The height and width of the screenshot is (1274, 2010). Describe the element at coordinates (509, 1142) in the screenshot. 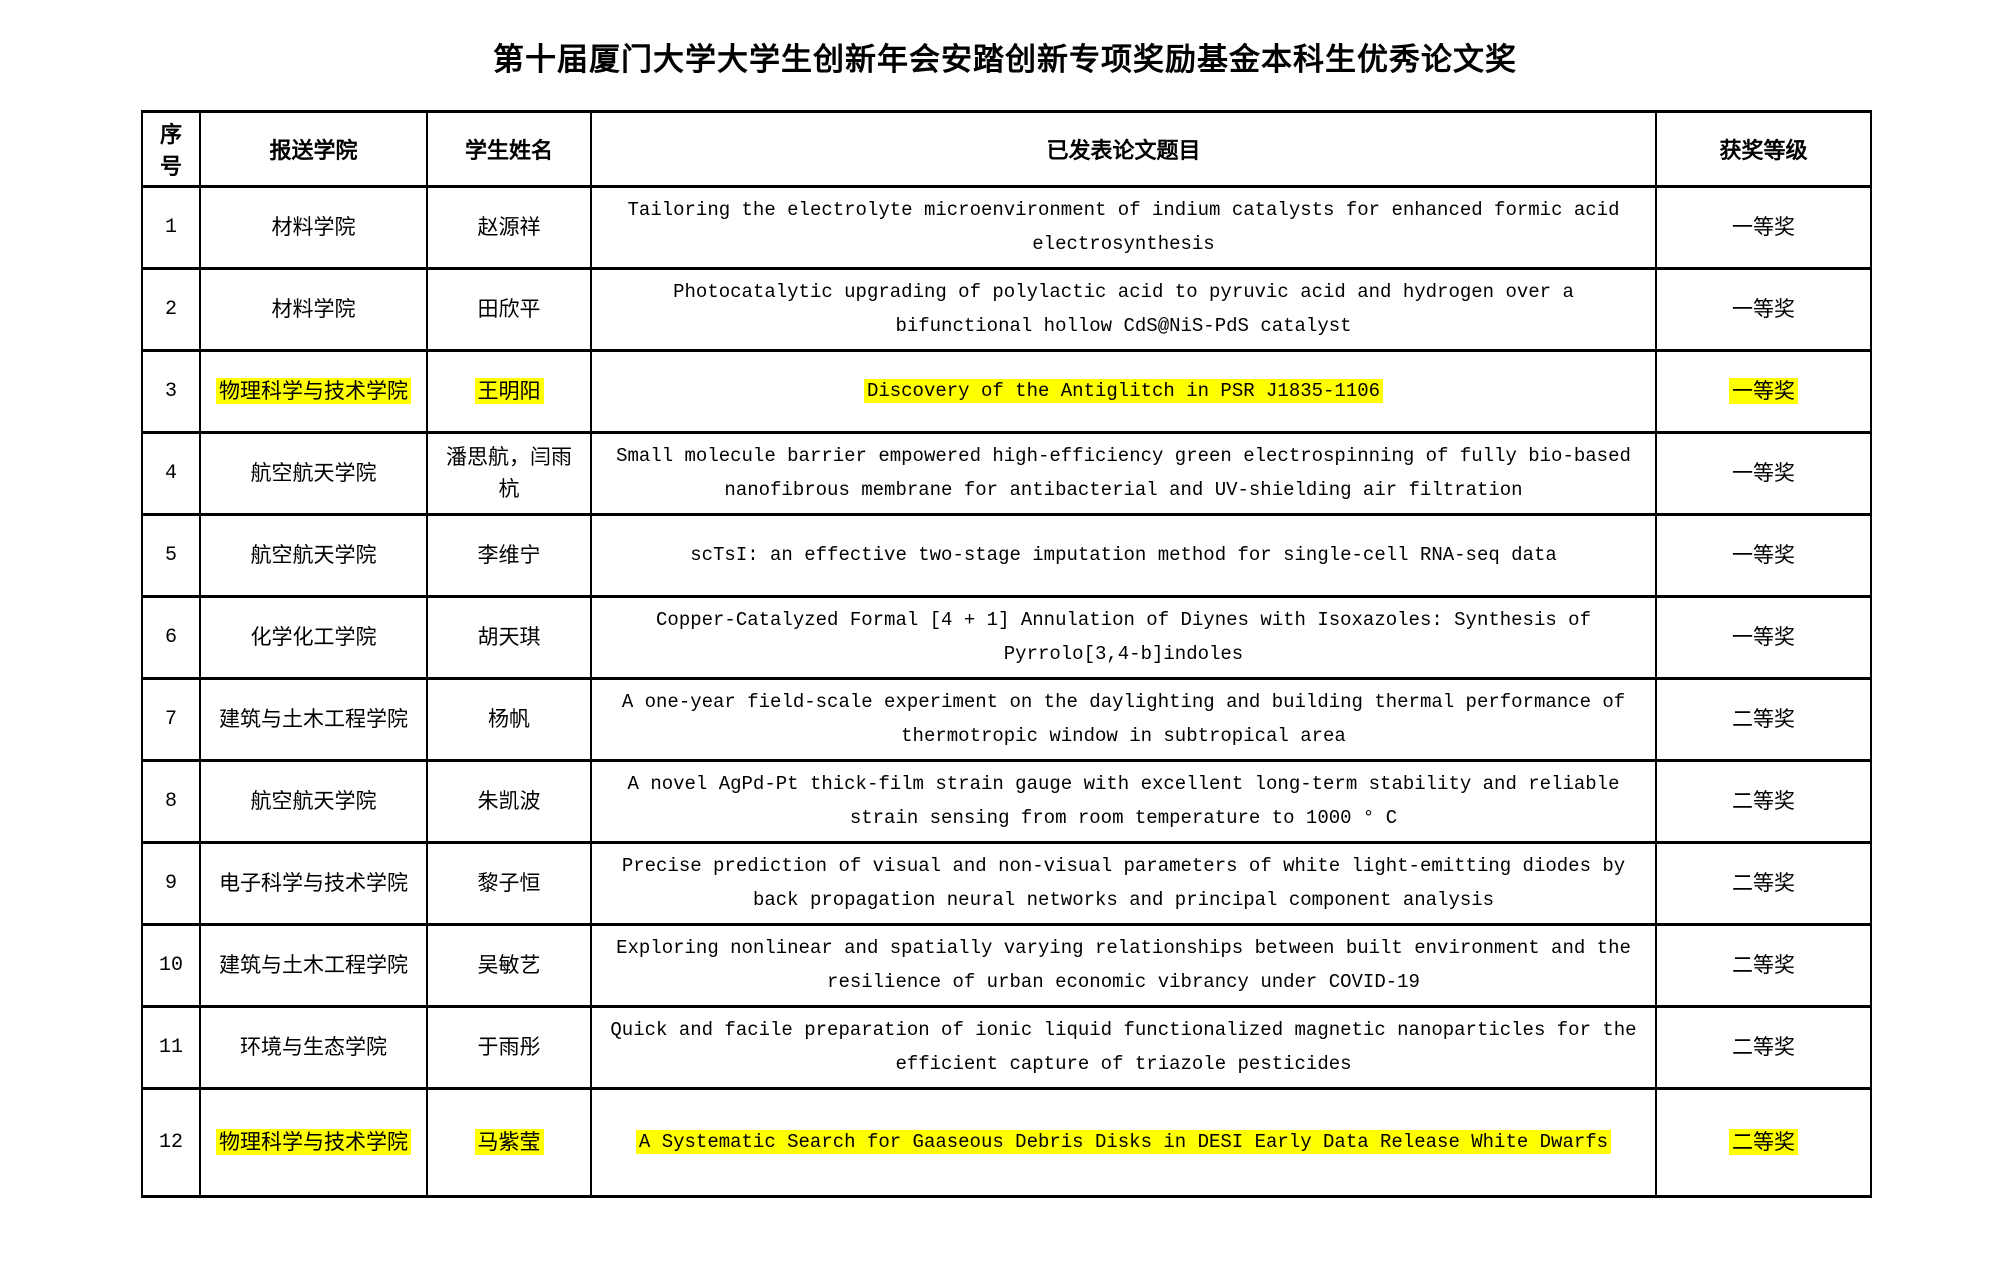

I see `cell-student: 马紫莹` at that location.